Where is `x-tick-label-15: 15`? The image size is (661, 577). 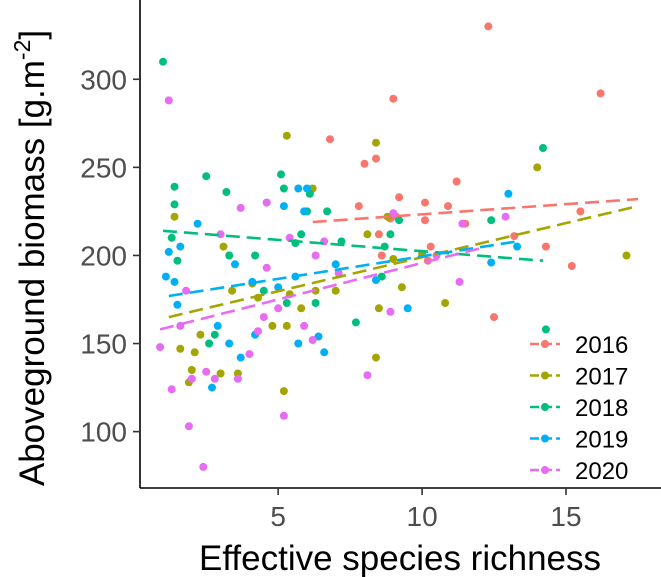
x-tick-label-15: 15 is located at coordinates (565, 516).